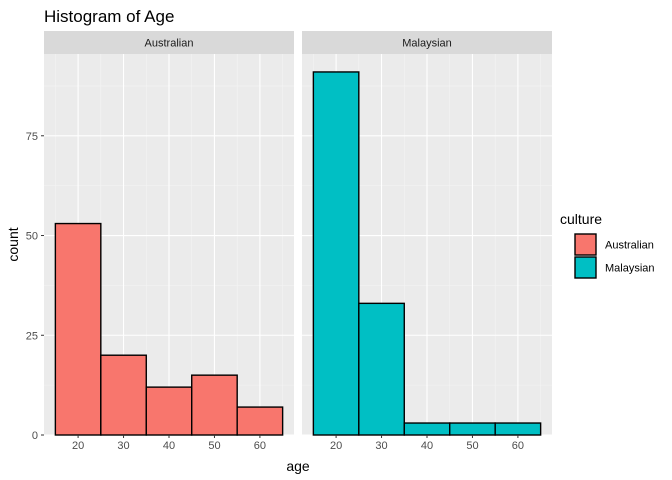  I want to click on y-tick-label: 25, so click(32, 336).